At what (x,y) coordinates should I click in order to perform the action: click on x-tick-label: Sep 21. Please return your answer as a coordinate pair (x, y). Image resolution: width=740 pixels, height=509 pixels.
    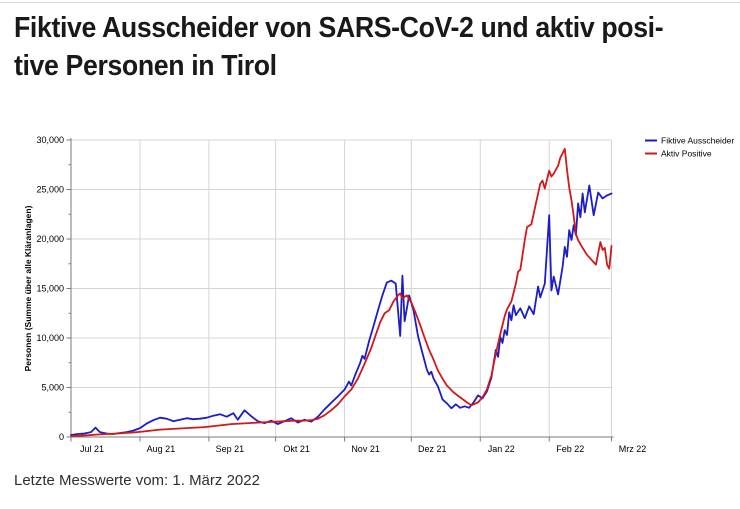
    Looking at the image, I should click on (230, 449).